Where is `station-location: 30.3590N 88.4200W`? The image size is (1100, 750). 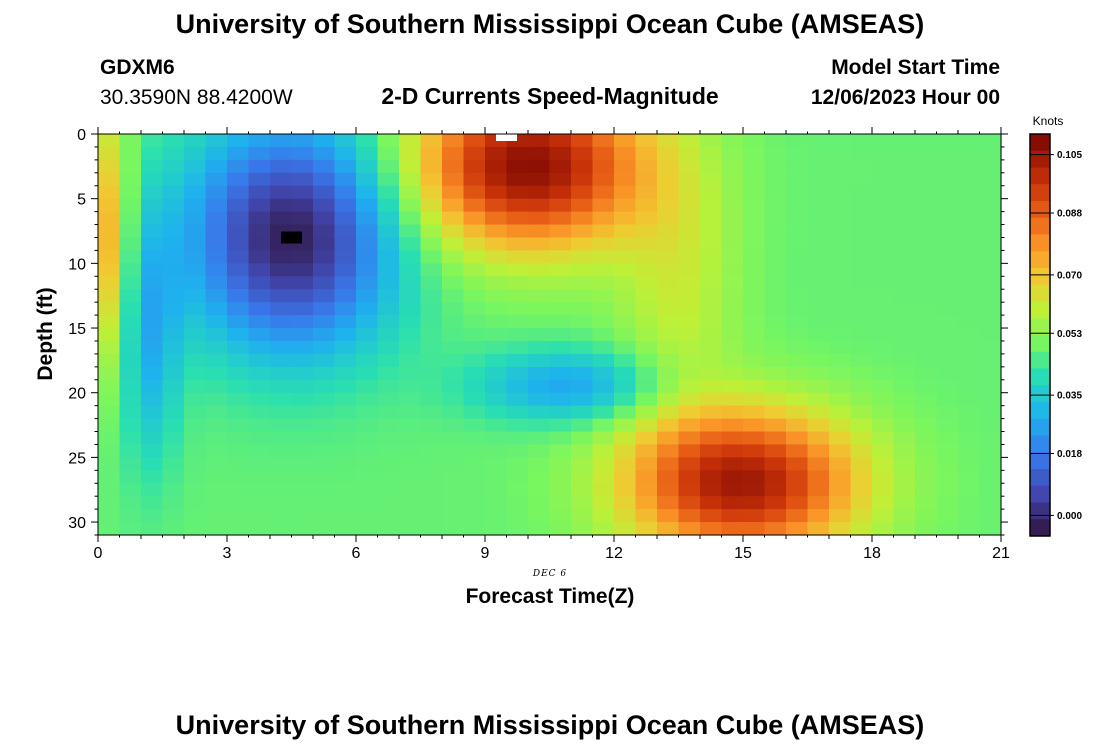
station-location: 30.3590N 88.4200W is located at coordinates (196, 97).